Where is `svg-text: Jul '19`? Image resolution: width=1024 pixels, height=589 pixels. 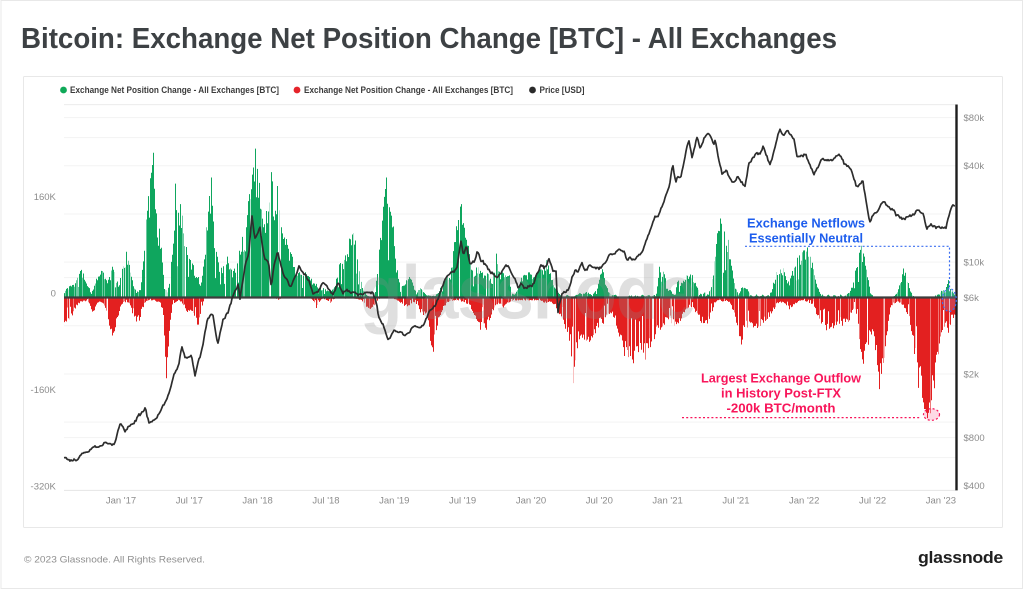 svg-text: Jul '19 is located at coordinates (462, 501).